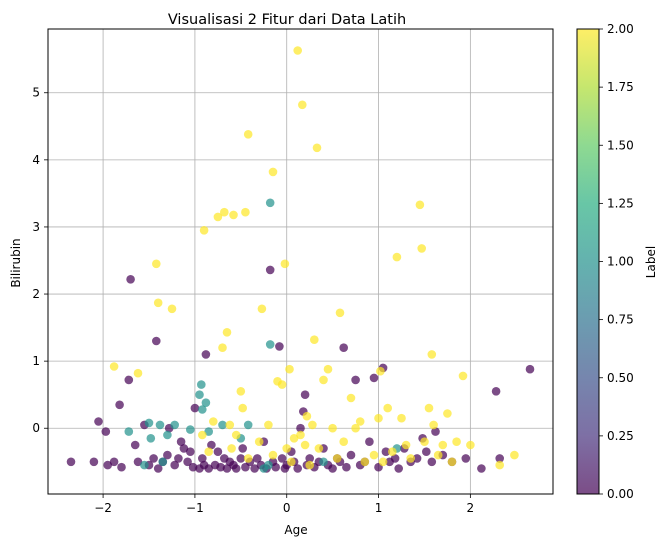 The image size is (668, 551). What do you see at coordinates (588, 261) in the screenshot?
I see `colorbar-gradient` at bounding box center [588, 261].